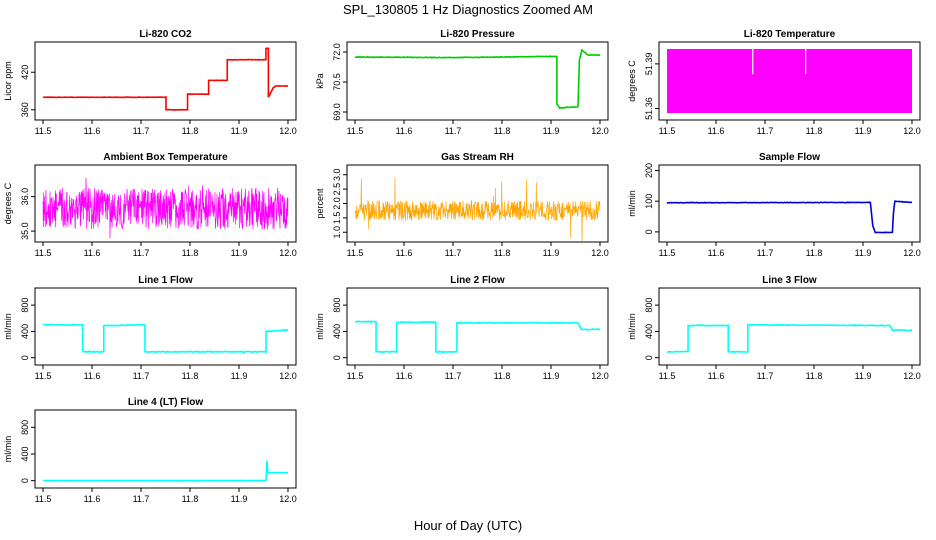 The image size is (936, 540). What do you see at coordinates (25, 109) in the screenshot?
I see `y-tick-label: 360` at bounding box center [25, 109].